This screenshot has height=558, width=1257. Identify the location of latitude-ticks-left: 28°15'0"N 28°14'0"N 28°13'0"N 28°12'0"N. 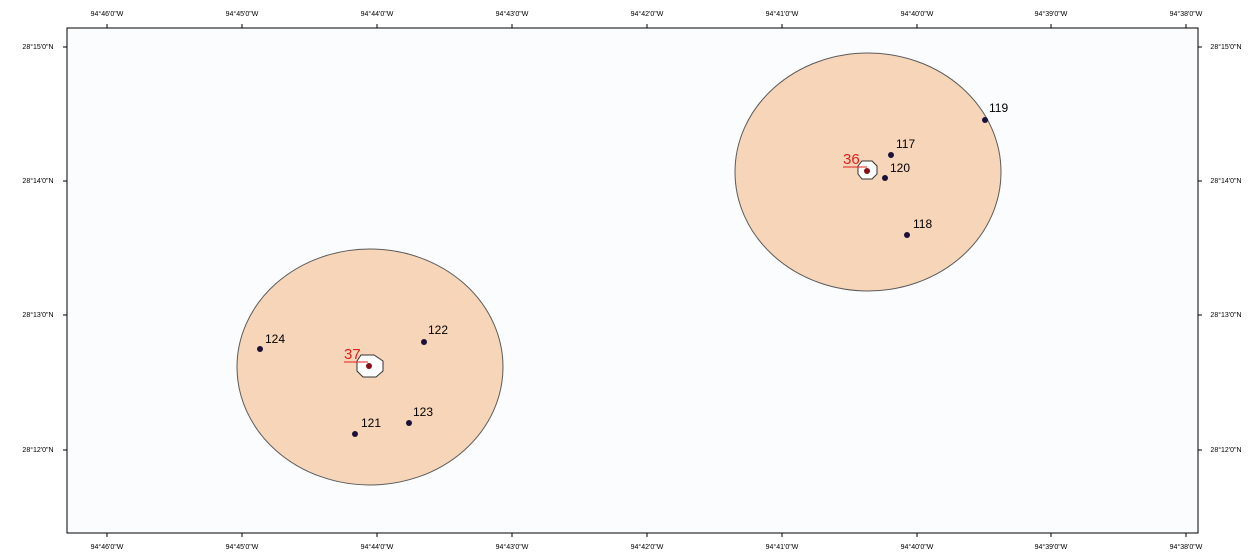
(44, 248).